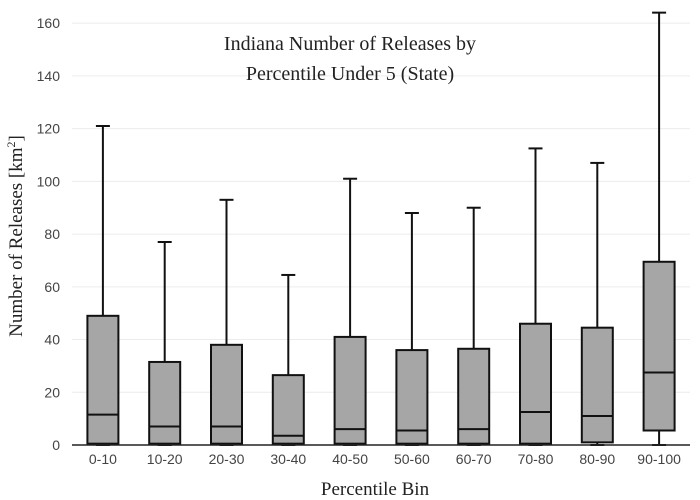 The height and width of the screenshot is (500, 700). Describe the element at coordinates (350, 74) in the screenshot. I see `chart-title-line-2: Percentile Under 5 (State)` at that location.